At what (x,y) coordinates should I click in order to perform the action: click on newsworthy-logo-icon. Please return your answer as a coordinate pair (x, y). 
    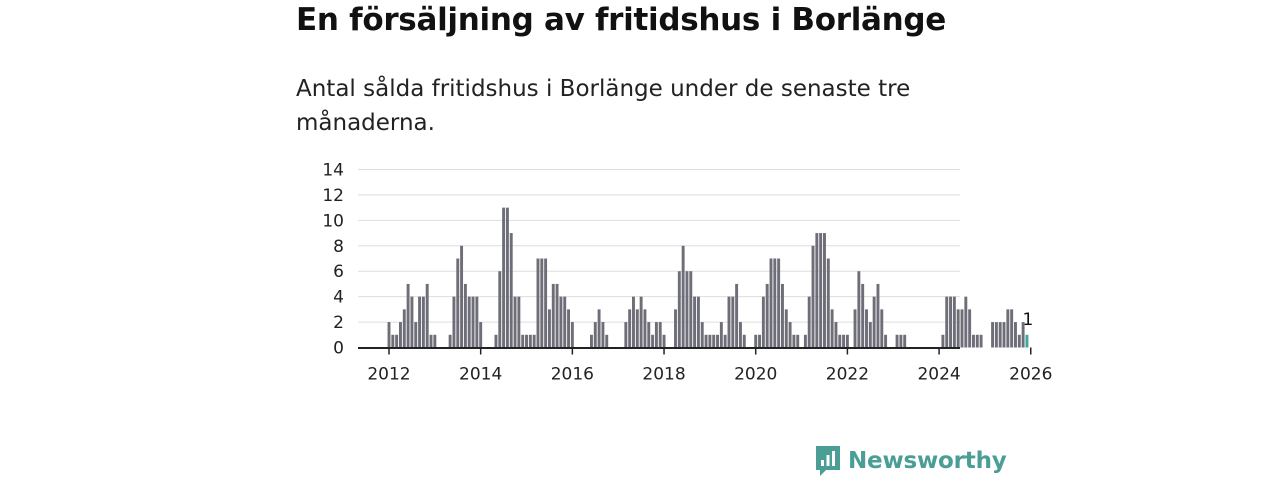
    Looking at the image, I should click on (828, 461).